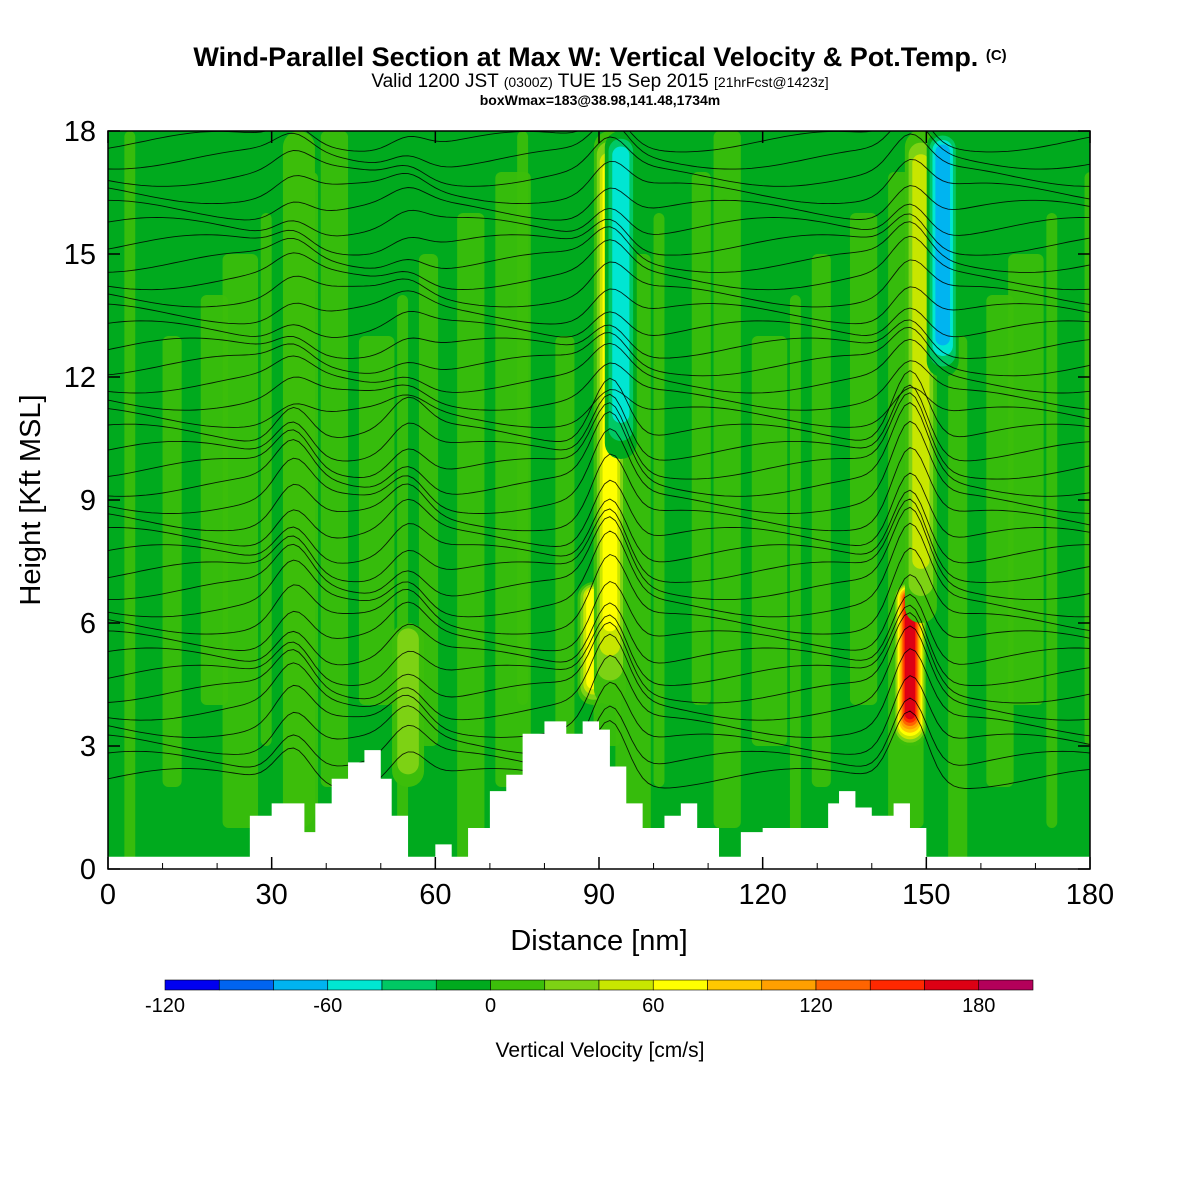 The width and height of the screenshot is (1200, 1200). Describe the element at coordinates (599, 895) in the screenshot. I see `x-tick-label: 90` at that location.